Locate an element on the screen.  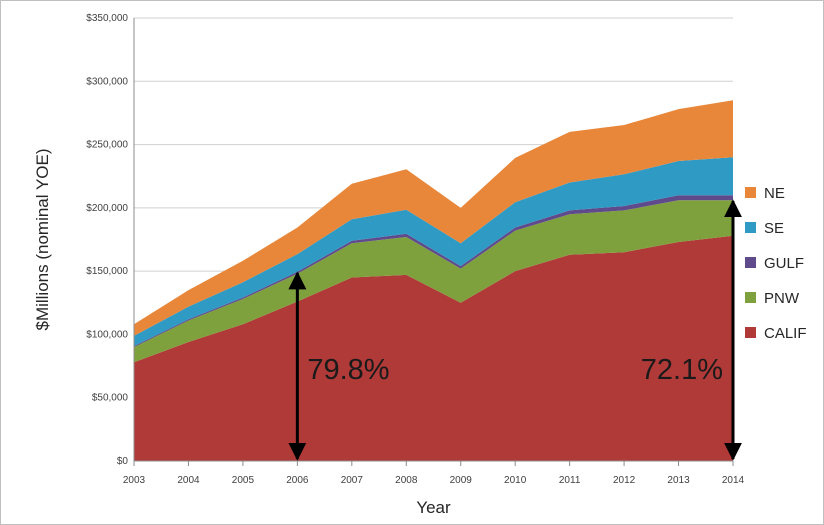
x-tick-label: 2003 is located at coordinates (134, 480).